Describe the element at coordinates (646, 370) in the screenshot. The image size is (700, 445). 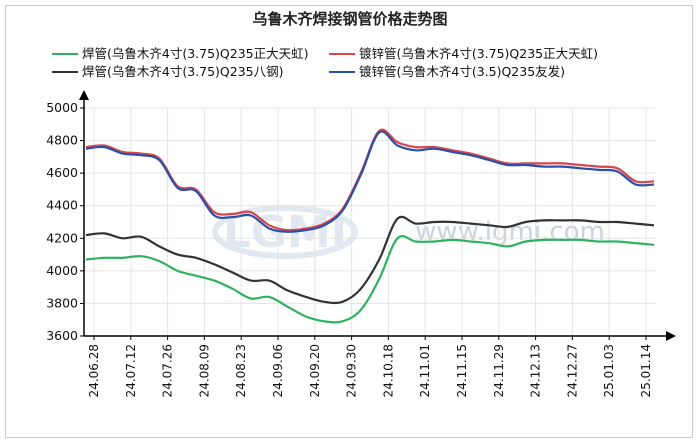
I see `x-tick-label: 25.01.14` at that location.